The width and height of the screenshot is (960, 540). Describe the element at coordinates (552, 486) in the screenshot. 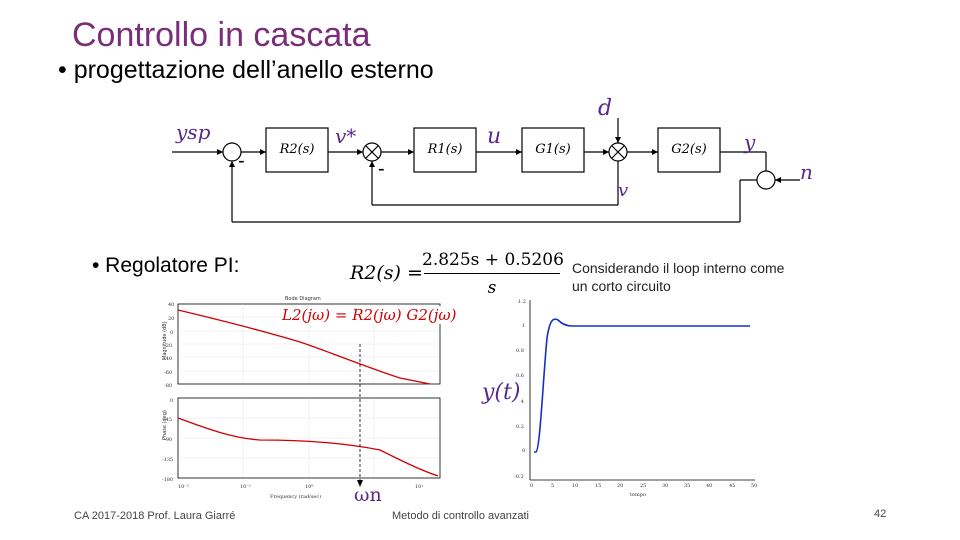

I see `svg-text: 5` at that location.